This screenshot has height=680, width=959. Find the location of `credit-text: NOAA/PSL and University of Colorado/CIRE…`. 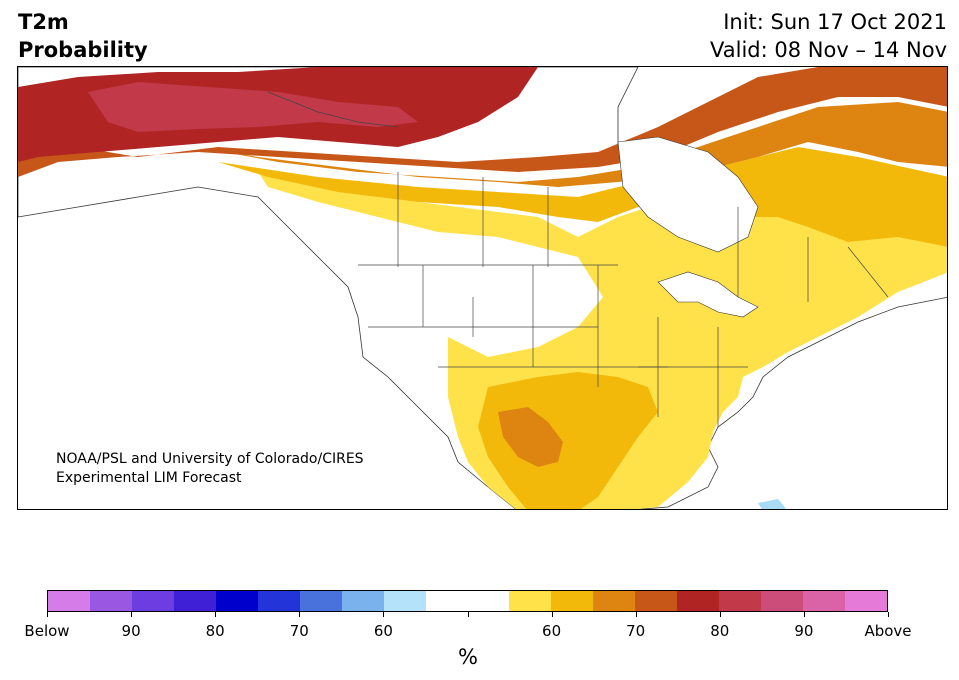

credit-text: NOAA/PSL and University of Colorado/CIRE… is located at coordinates (210, 469).